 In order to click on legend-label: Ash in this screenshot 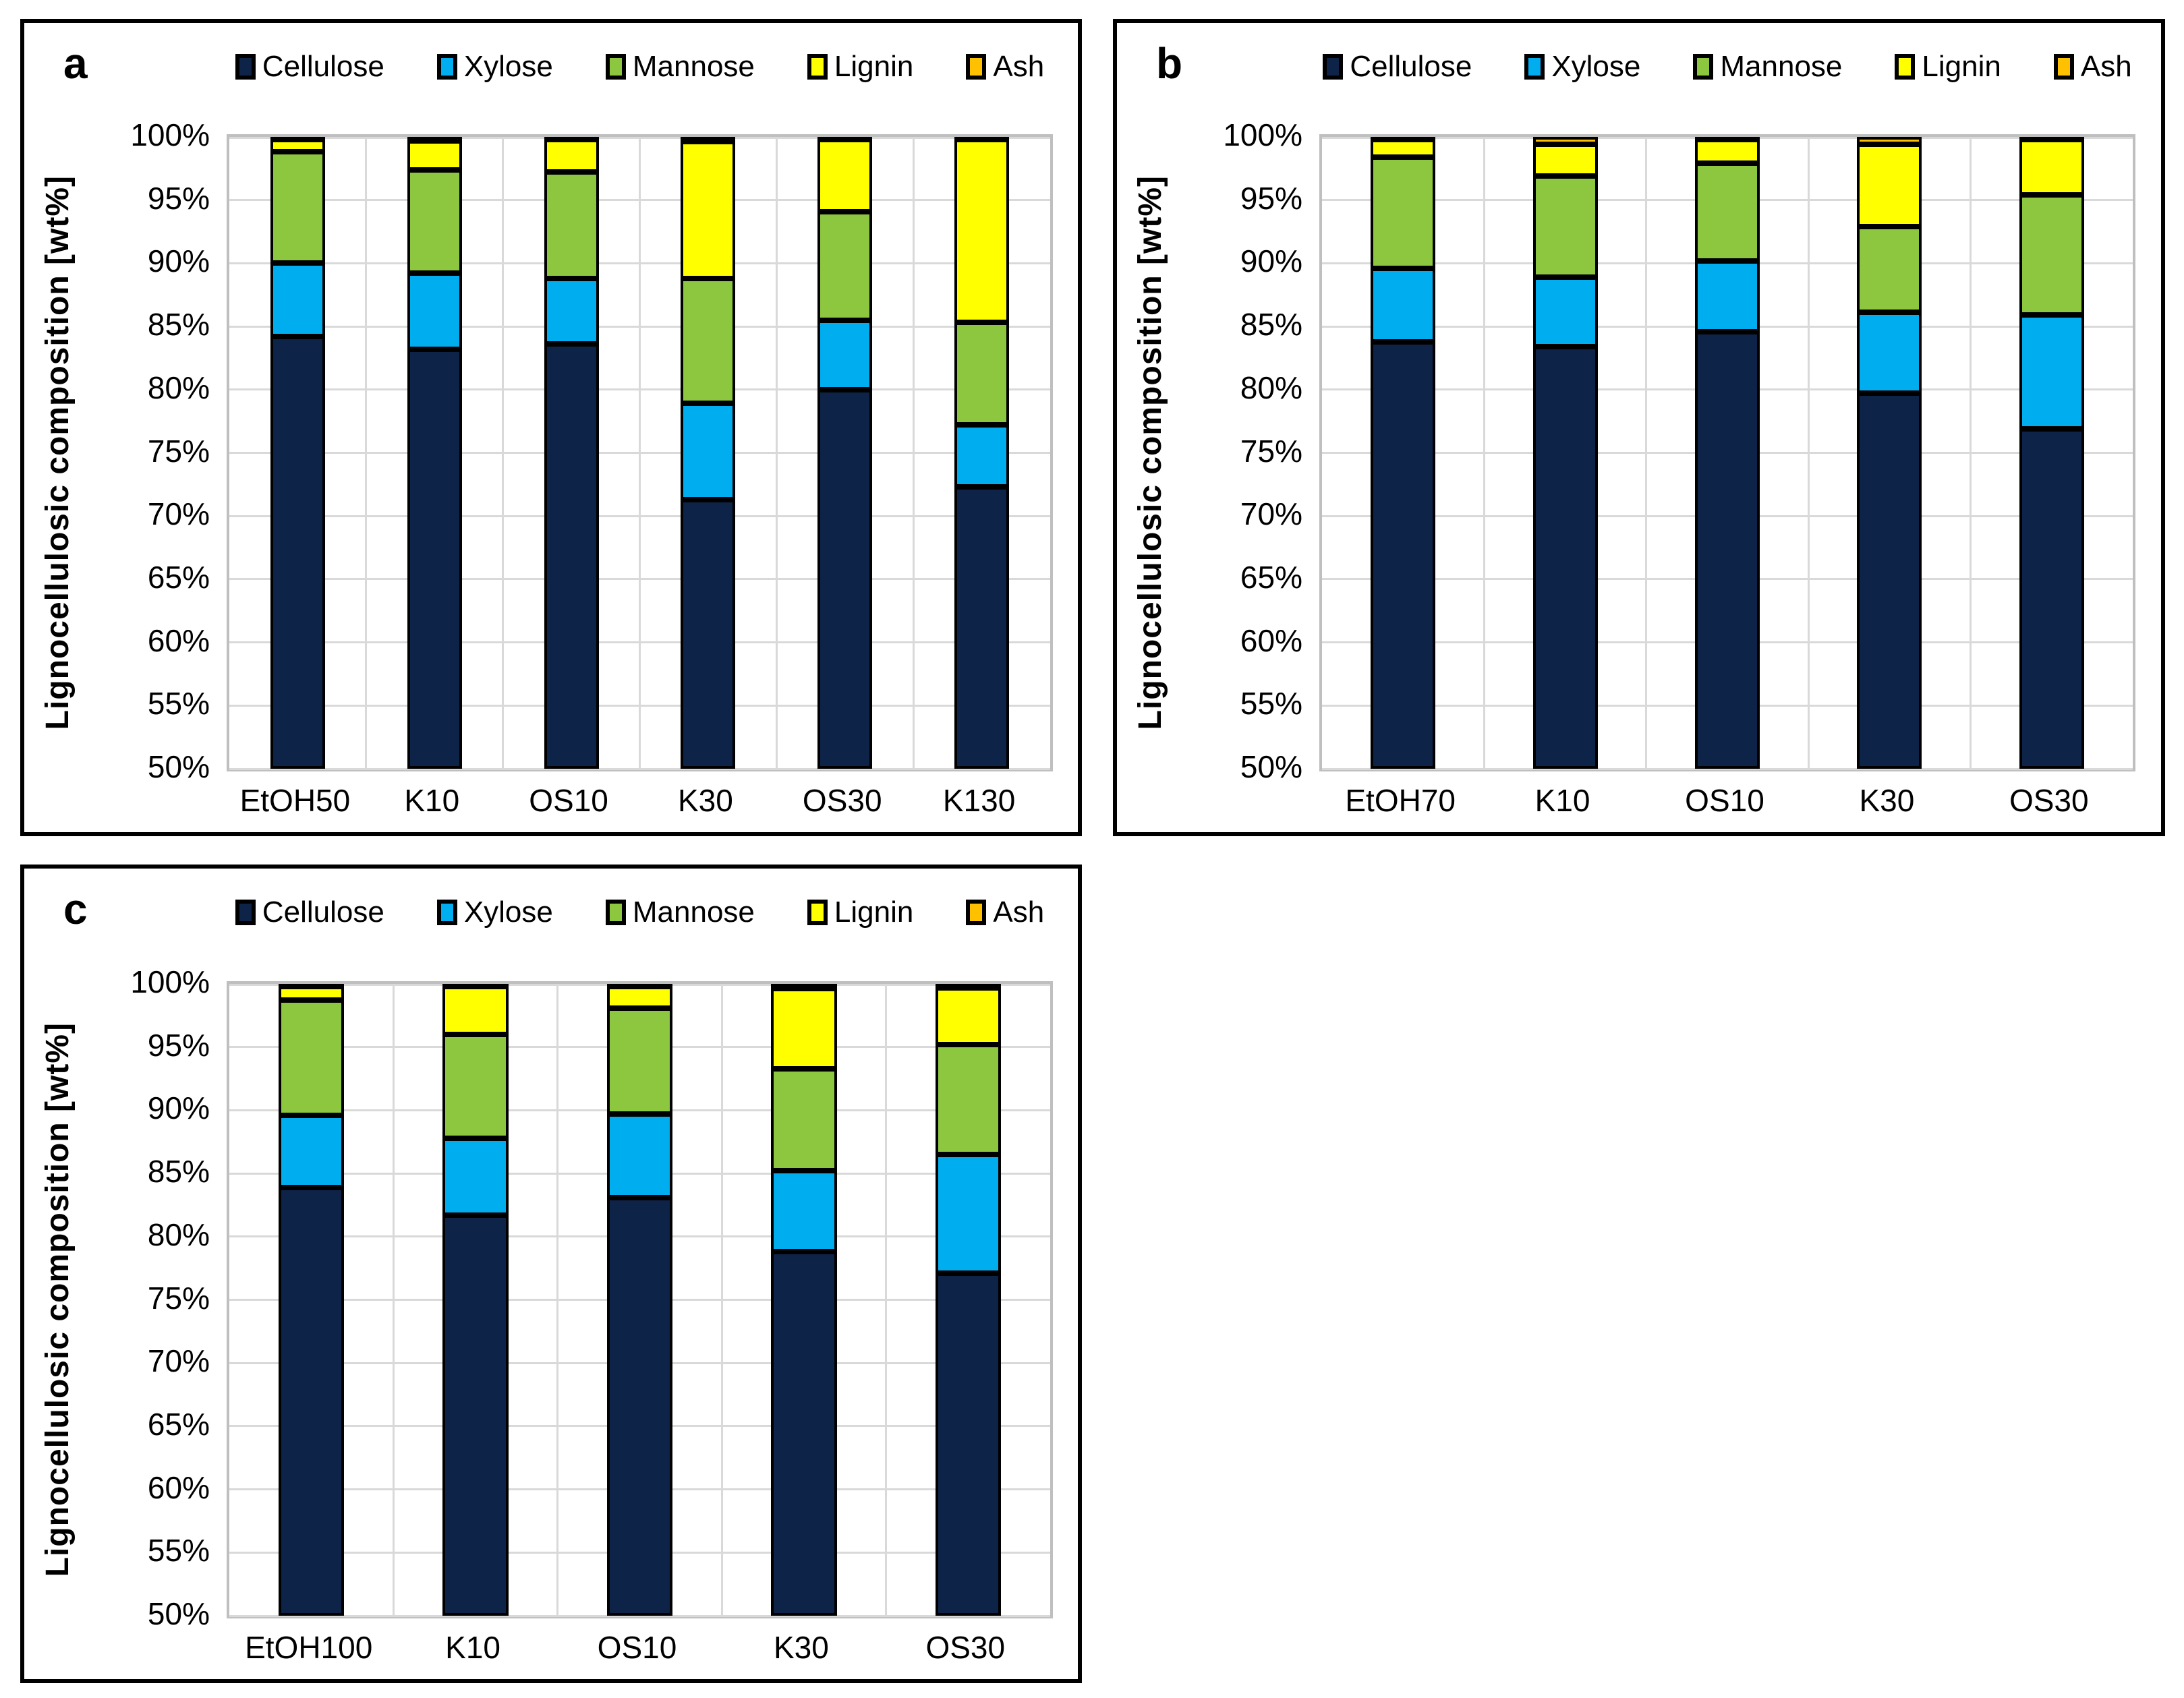, I will do `click(2106, 66)`.